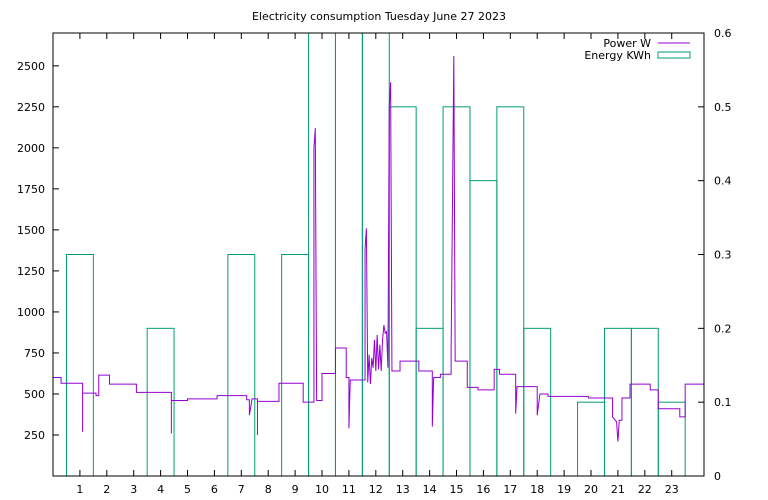  What do you see at coordinates (31, 148) in the screenshot?
I see `y-left-tick-label: 2000` at bounding box center [31, 148].